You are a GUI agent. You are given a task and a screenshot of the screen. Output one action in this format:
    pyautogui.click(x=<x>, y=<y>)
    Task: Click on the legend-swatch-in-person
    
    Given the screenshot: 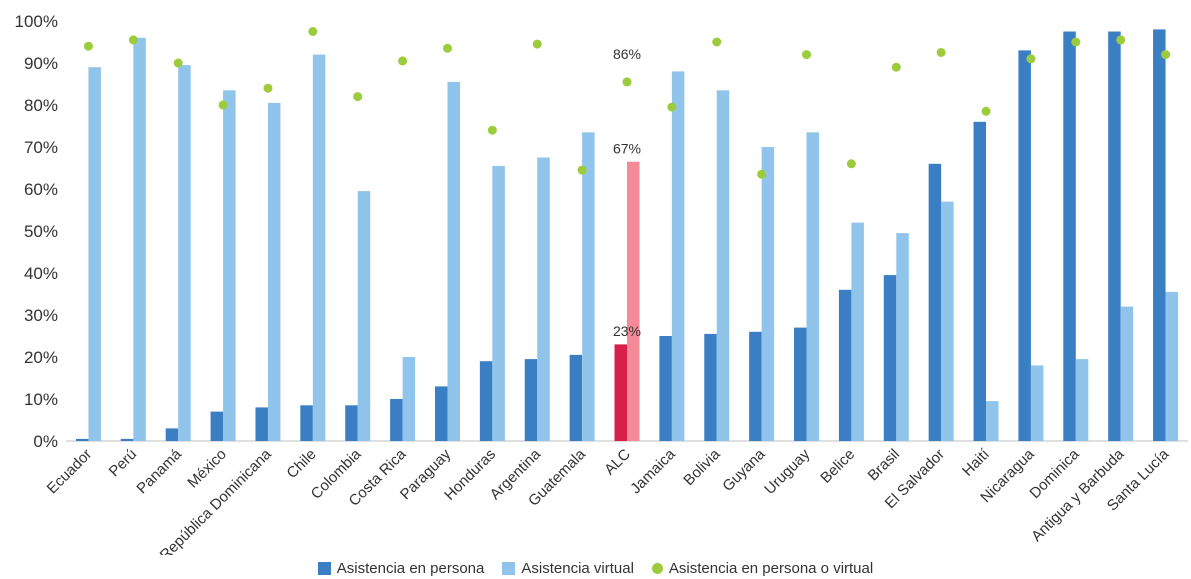 What is the action you would take?
    pyautogui.click(x=324, y=568)
    